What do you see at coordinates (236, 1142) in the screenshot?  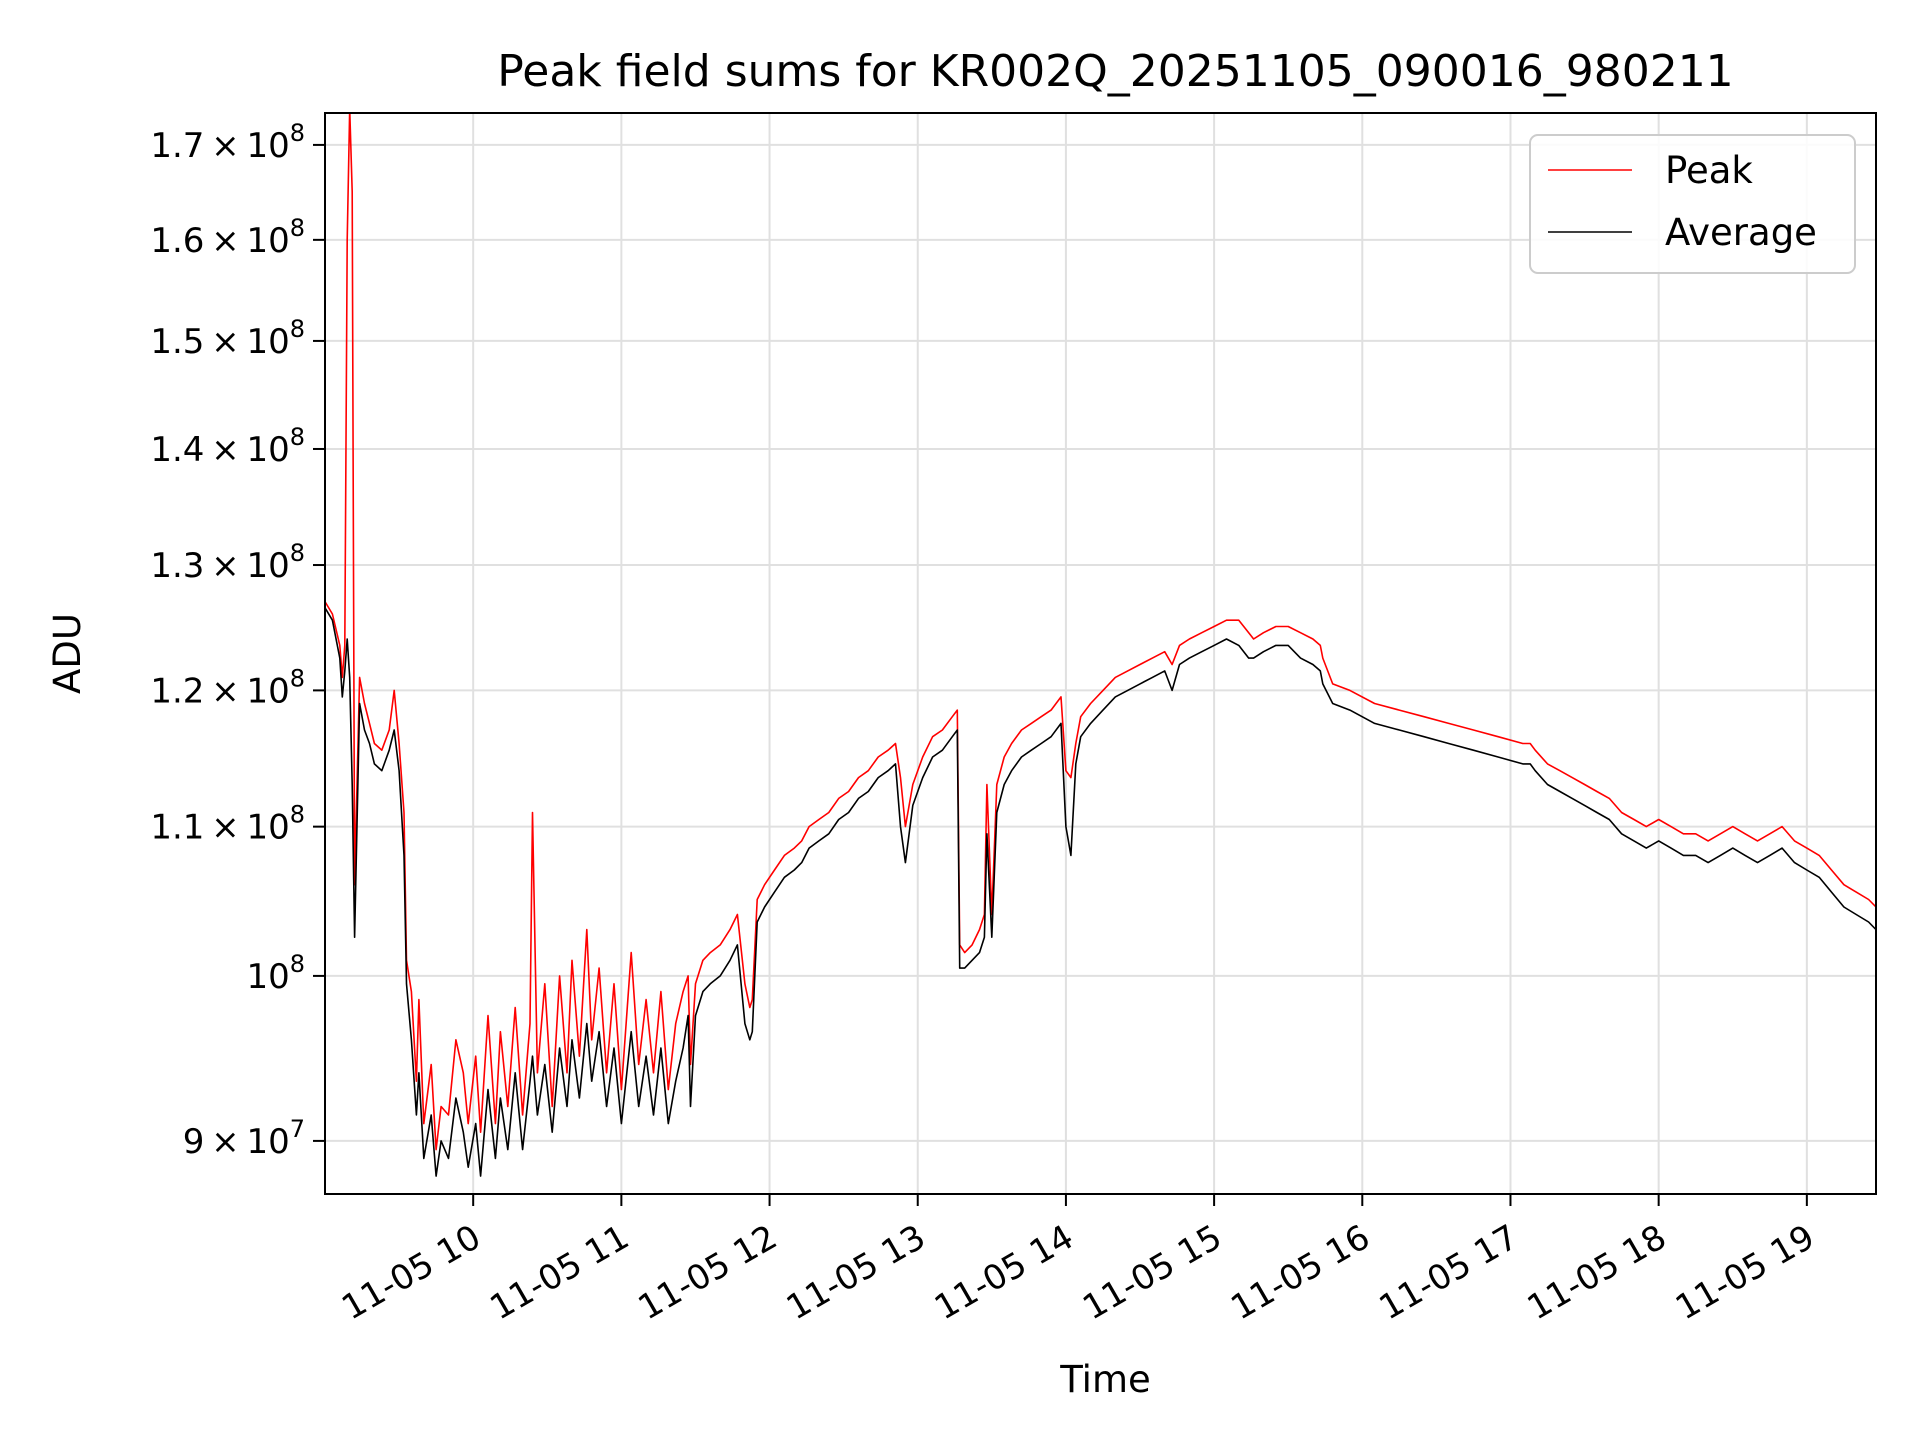 I see `y-tick-mantissa: 9 × 10` at bounding box center [236, 1142].